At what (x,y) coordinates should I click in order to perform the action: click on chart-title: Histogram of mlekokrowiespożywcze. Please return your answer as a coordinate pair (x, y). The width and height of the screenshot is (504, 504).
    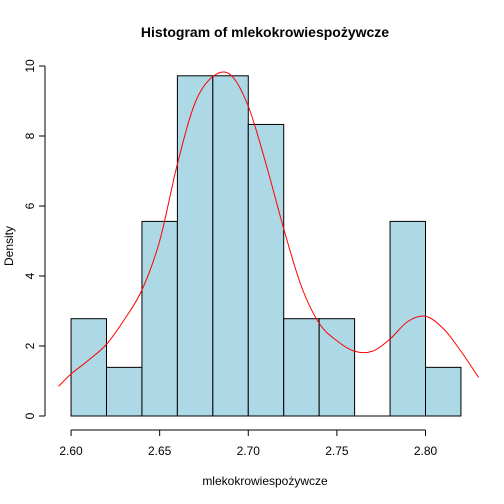
    Looking at the image, I should click on (265, 32).